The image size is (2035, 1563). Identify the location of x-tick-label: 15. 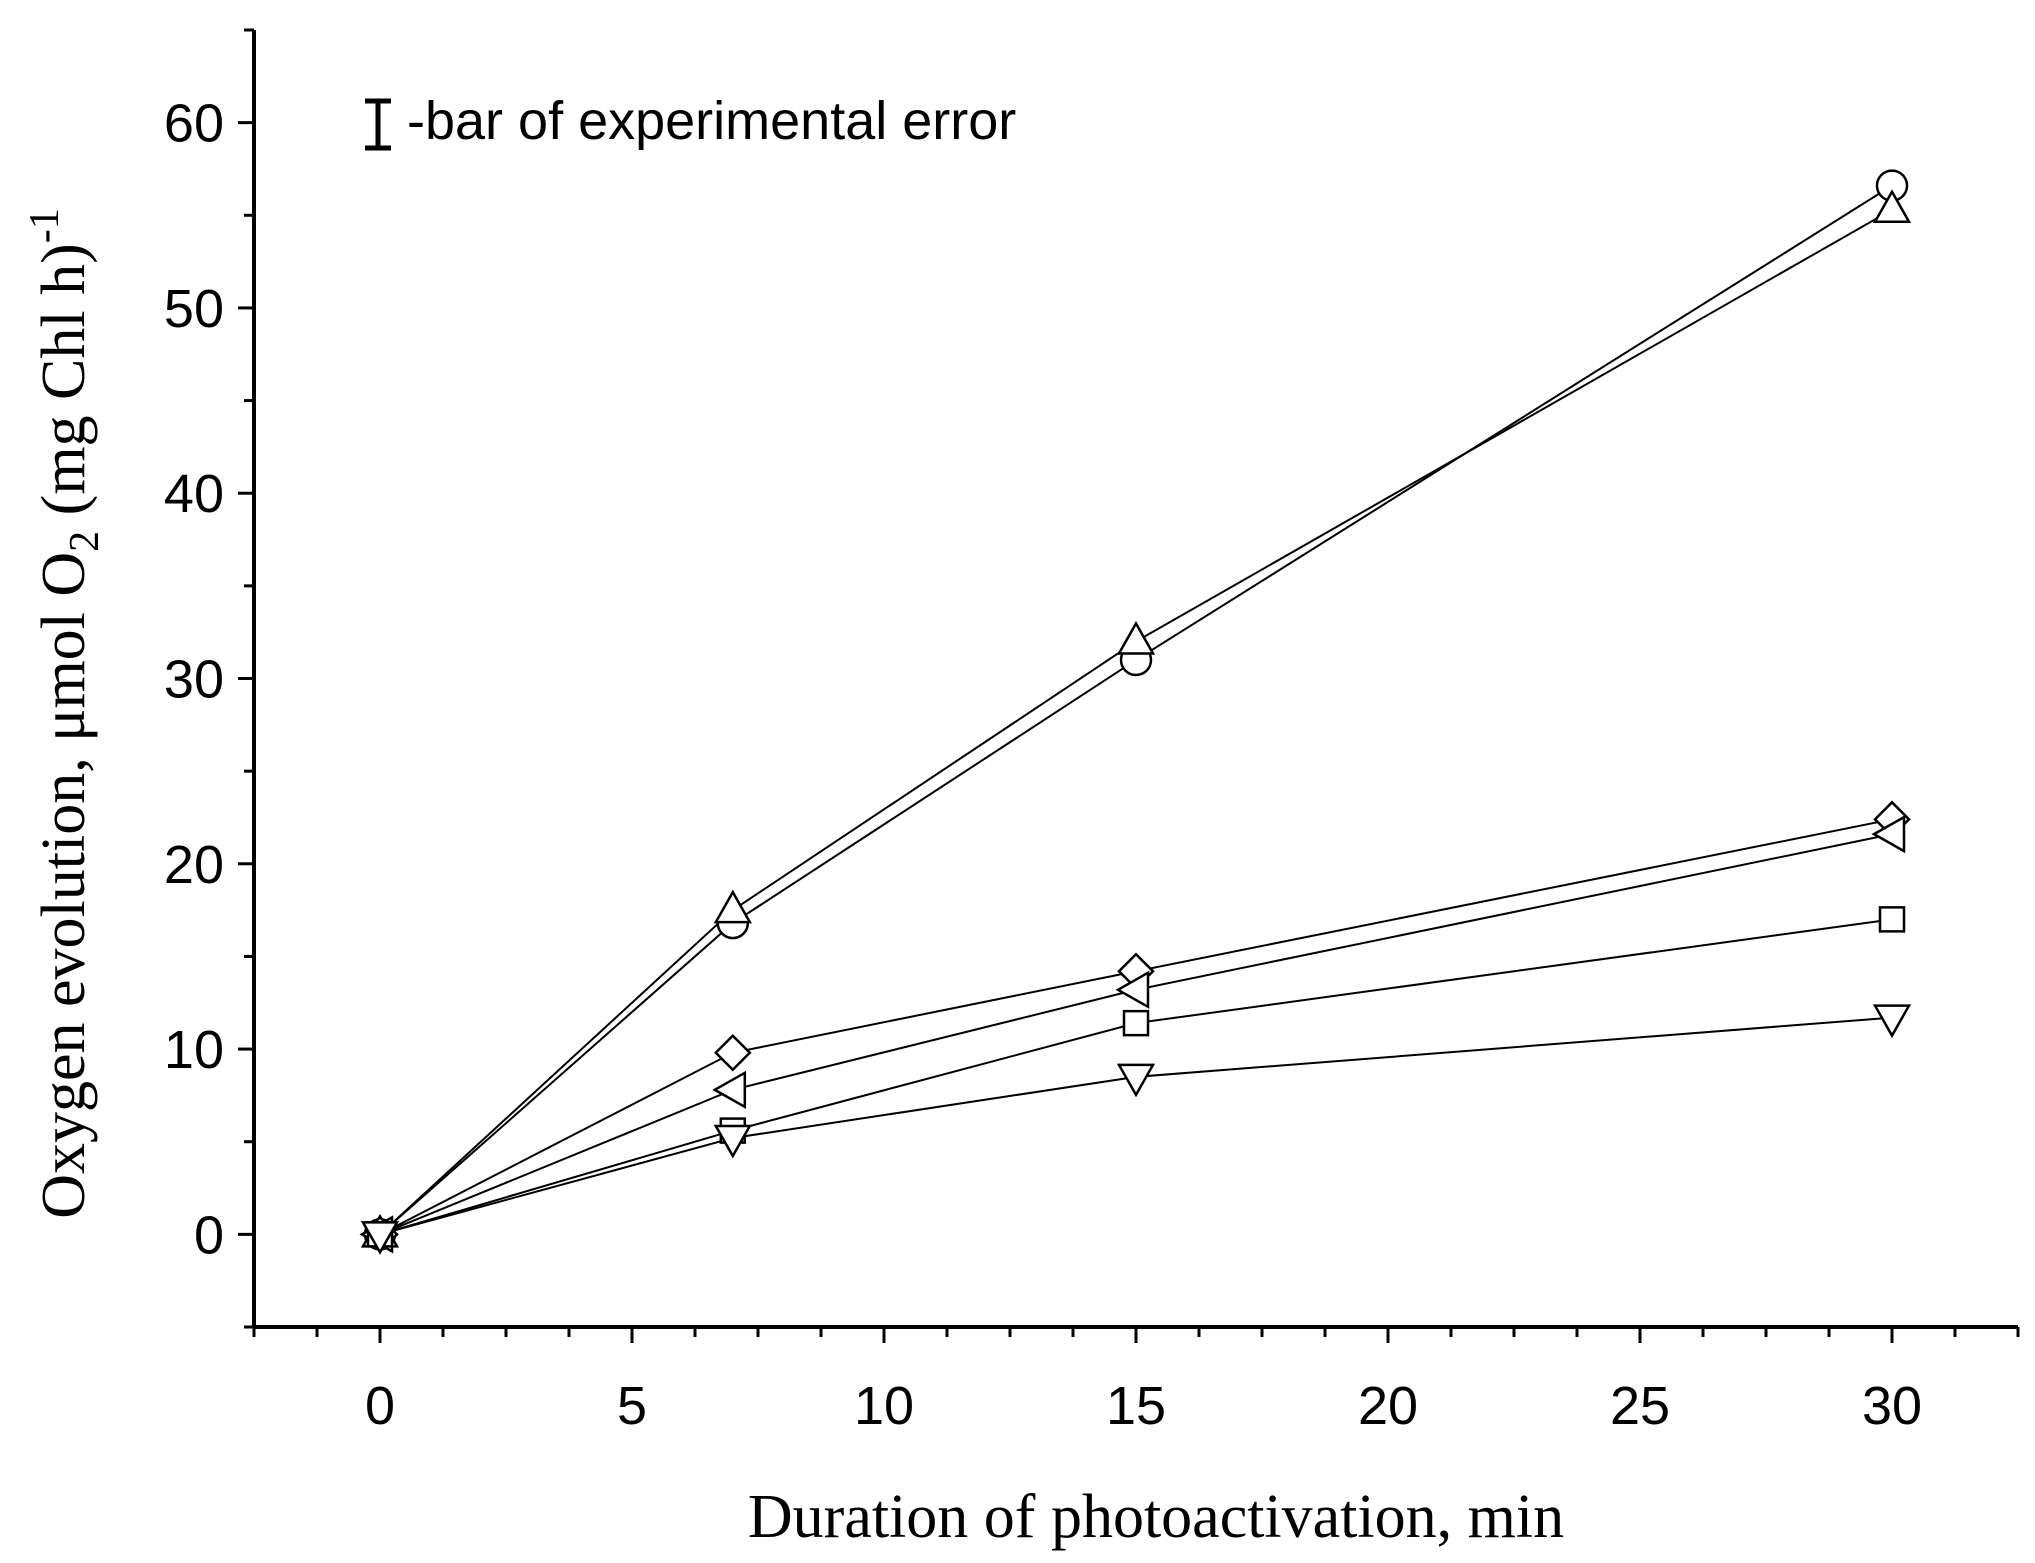
(1136, 1406).